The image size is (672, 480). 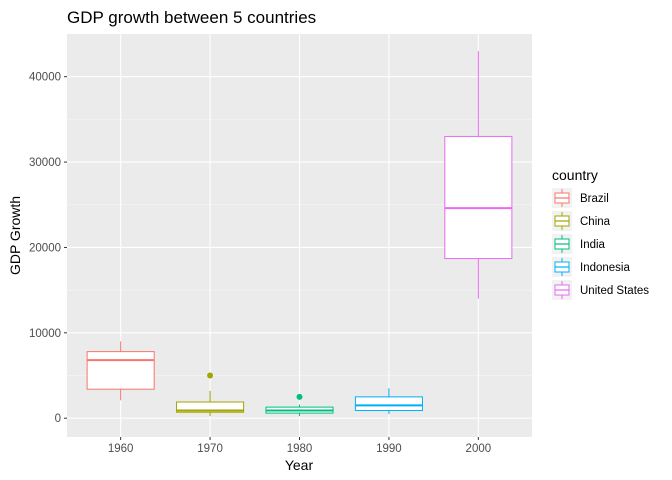 What do you see at coordinates (58, 419) in the screenshot?
I see `y-tick-label: 0` at bounding box center [58, 419].